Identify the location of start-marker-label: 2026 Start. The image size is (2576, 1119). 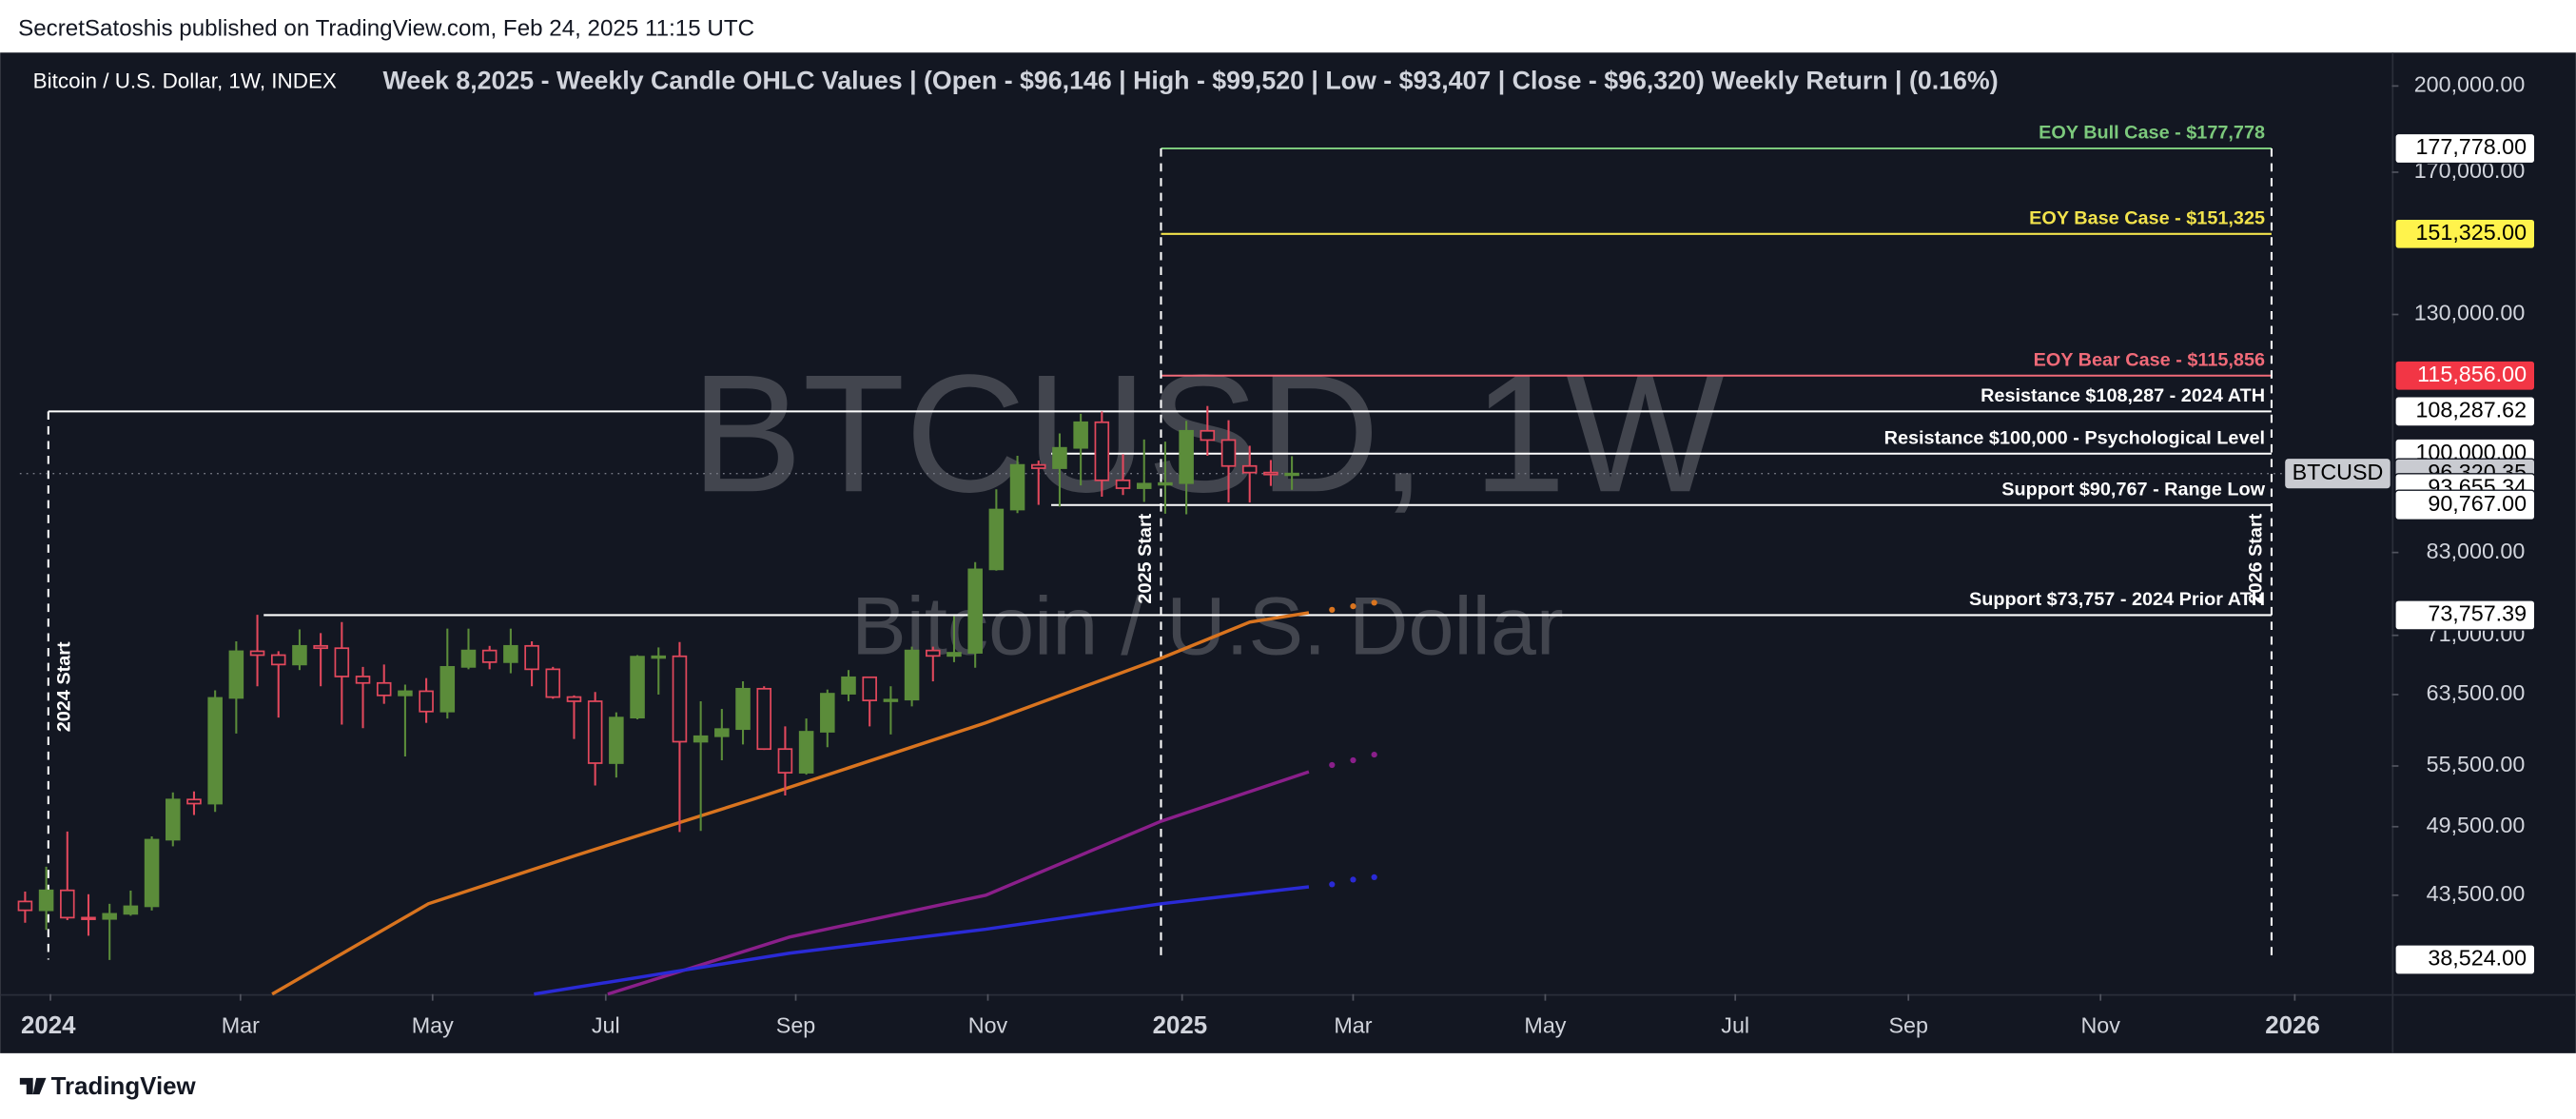
(2256, 558).